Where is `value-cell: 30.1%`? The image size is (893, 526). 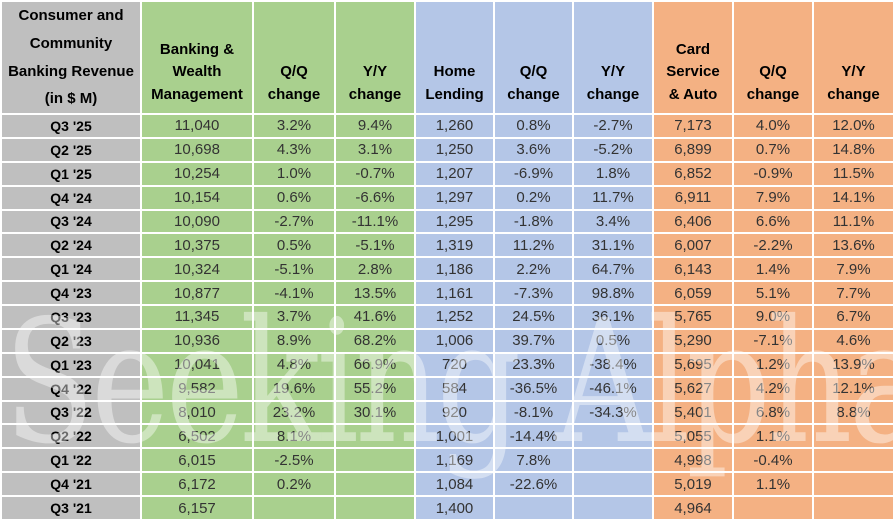 value-cell: 30.1% is located at coordinates (375, 412).